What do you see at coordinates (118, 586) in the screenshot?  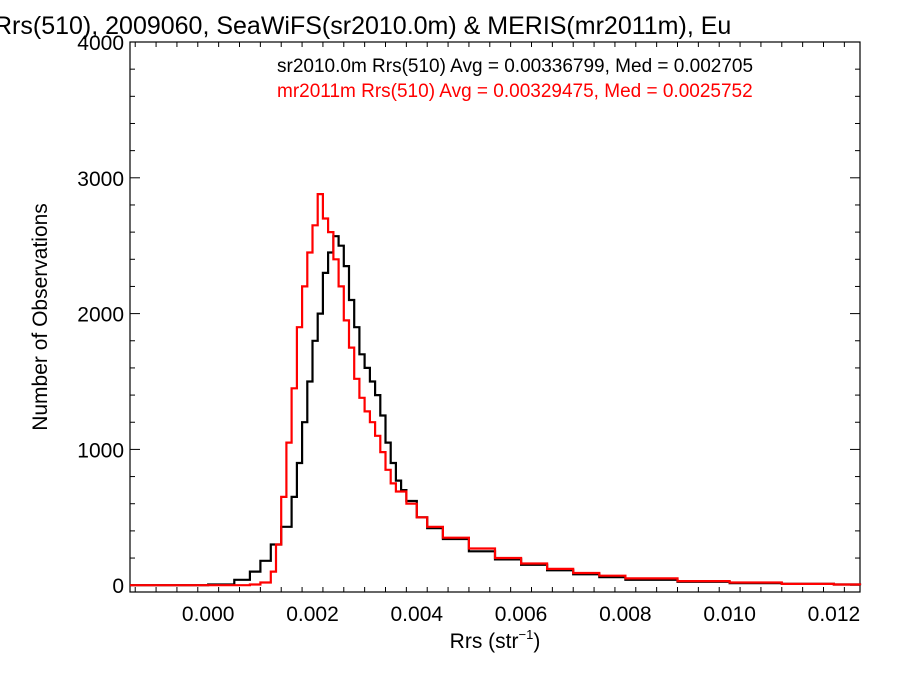 I see `y-tick-label: 0` at bounding box center [118, 586].